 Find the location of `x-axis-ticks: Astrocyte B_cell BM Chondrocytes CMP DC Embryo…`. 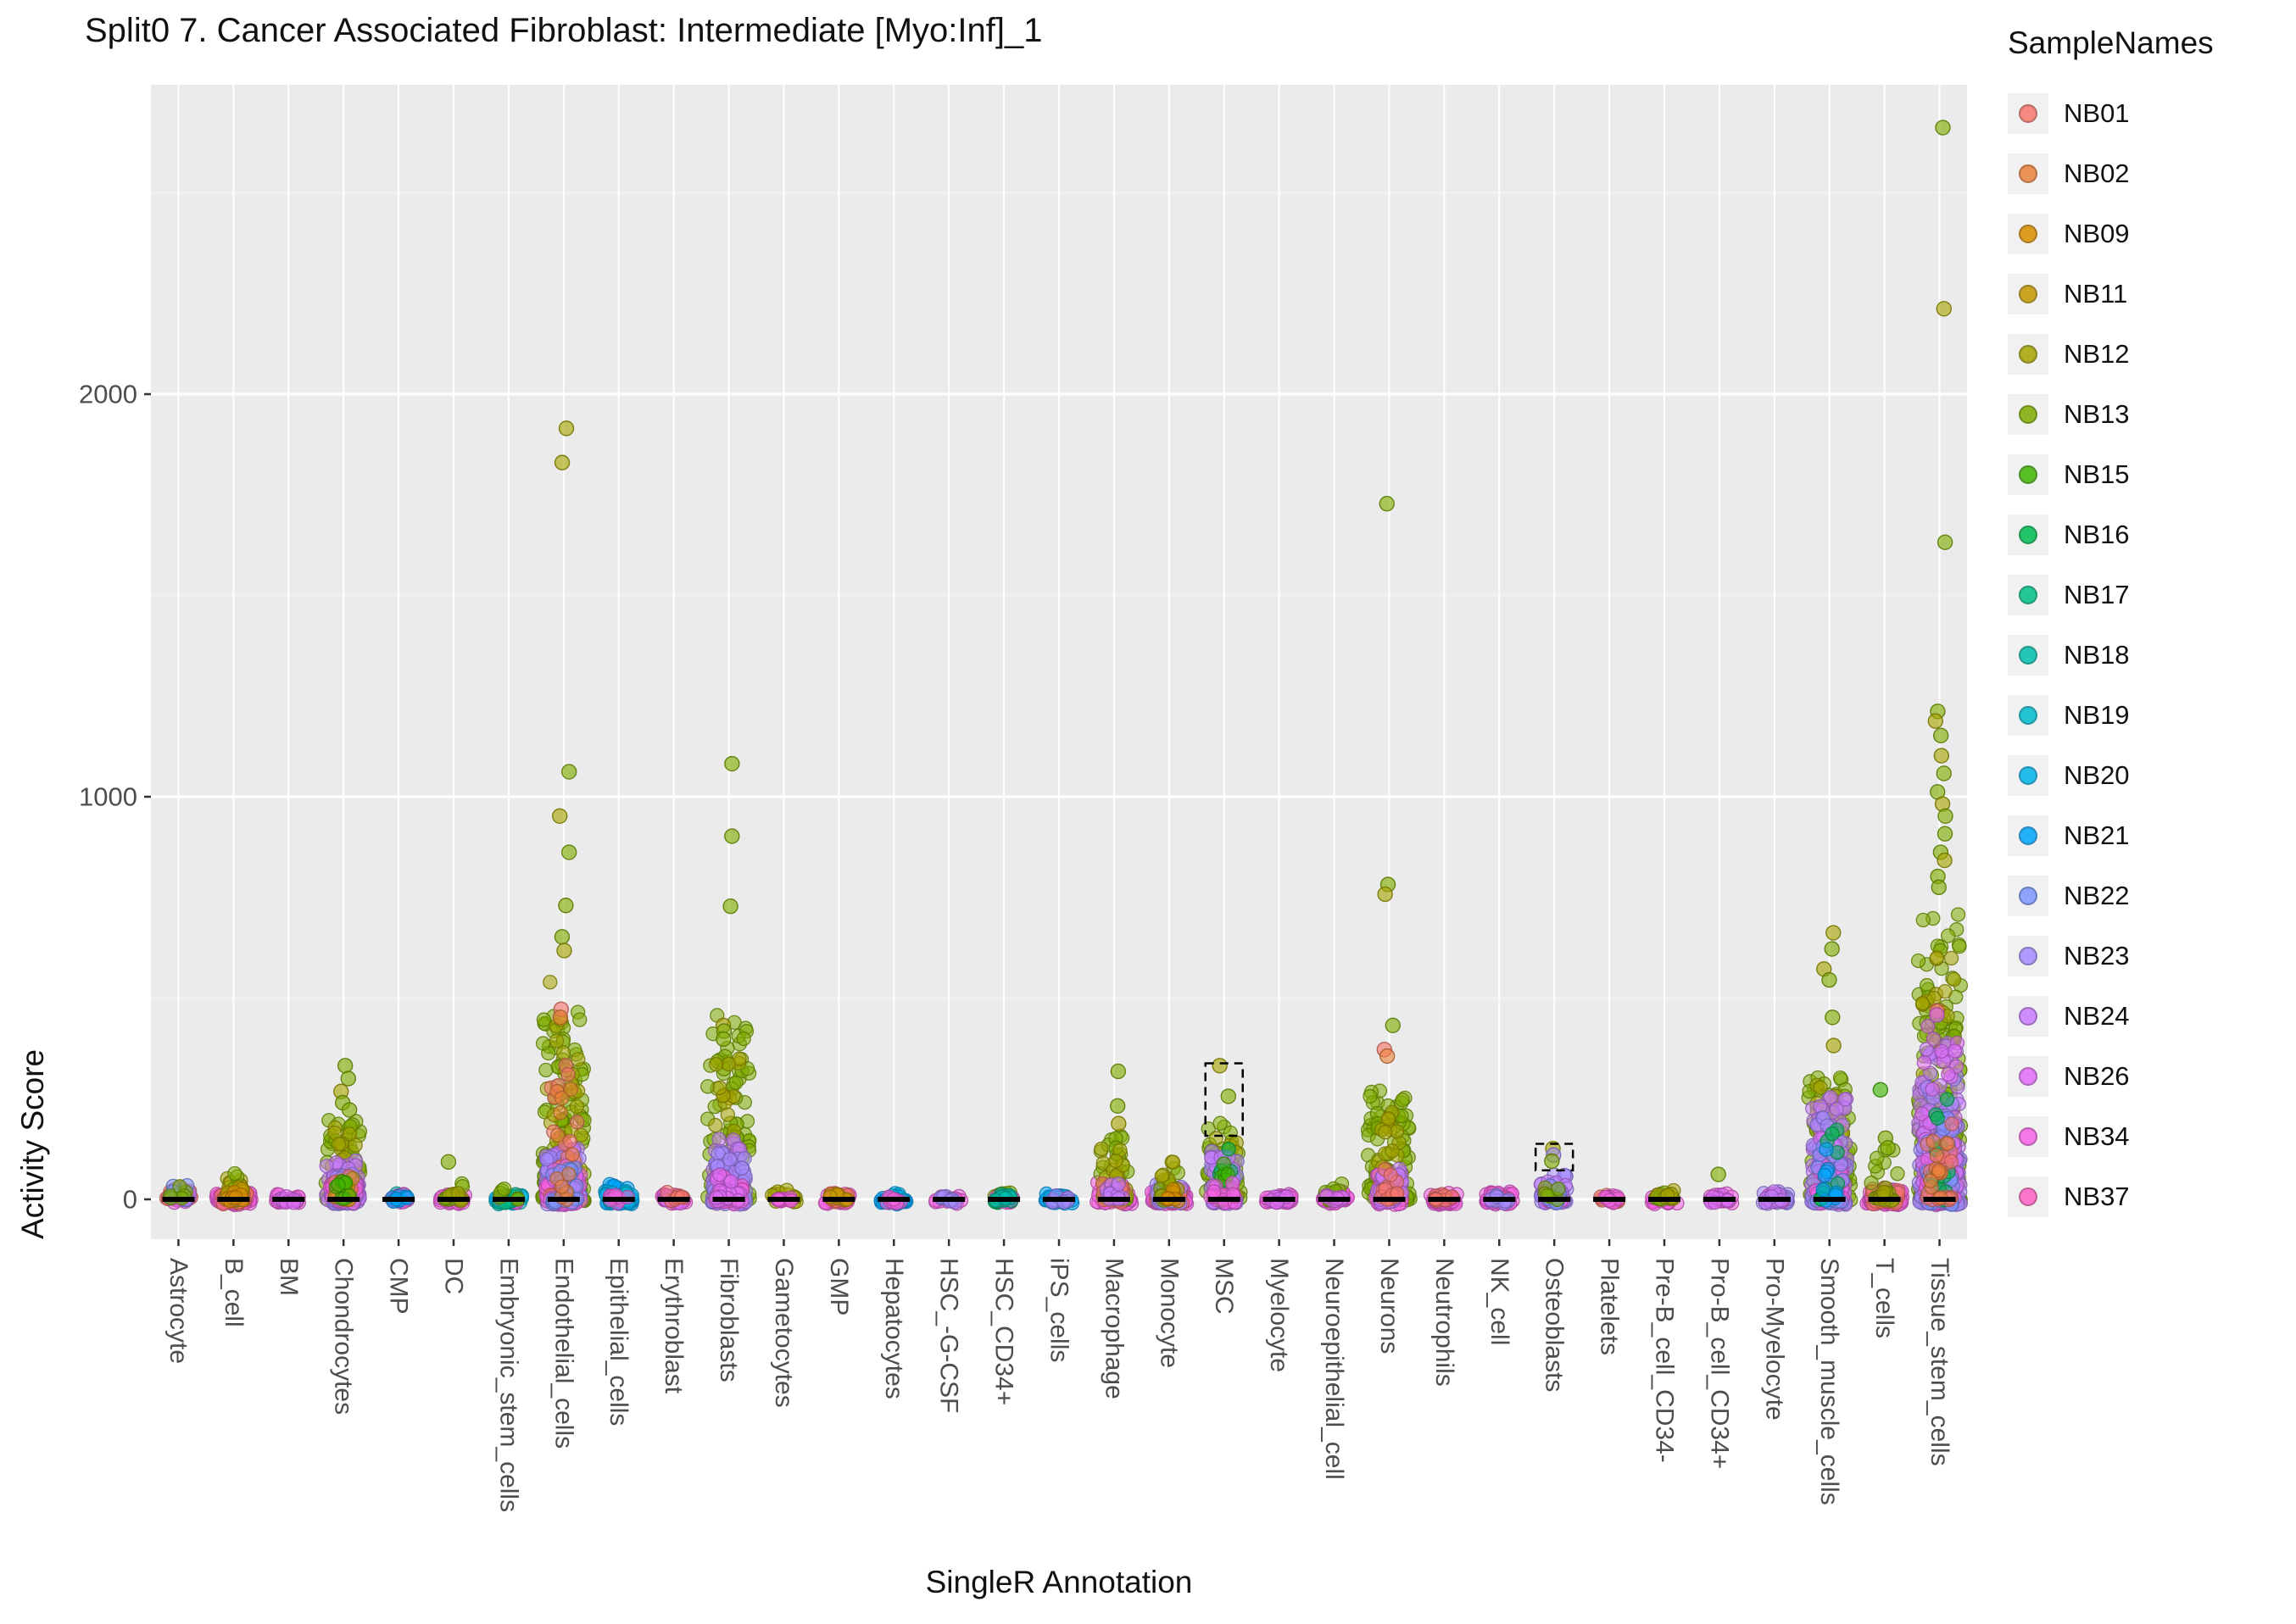

x-axis-ticks: Astrocyte B_cell BM Chondrocytes CMP DC Embryo… is located at coordinates (1058, 1375).